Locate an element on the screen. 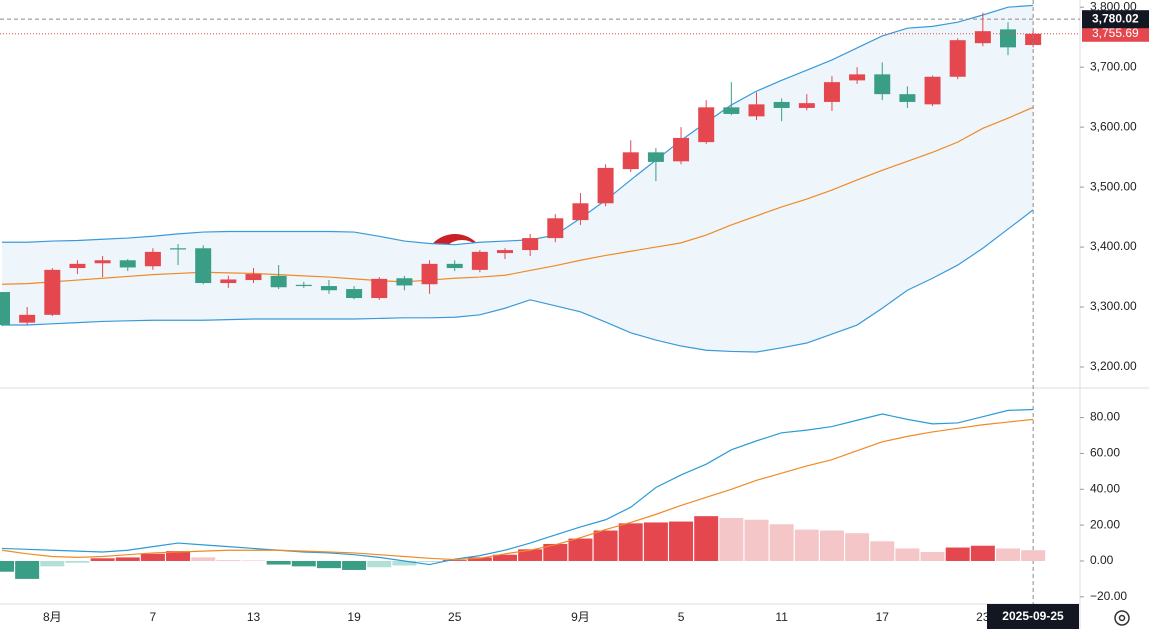 The image size is (1149, 629). y-tick-label: 80.00 is located at coordinates (1105, 417).